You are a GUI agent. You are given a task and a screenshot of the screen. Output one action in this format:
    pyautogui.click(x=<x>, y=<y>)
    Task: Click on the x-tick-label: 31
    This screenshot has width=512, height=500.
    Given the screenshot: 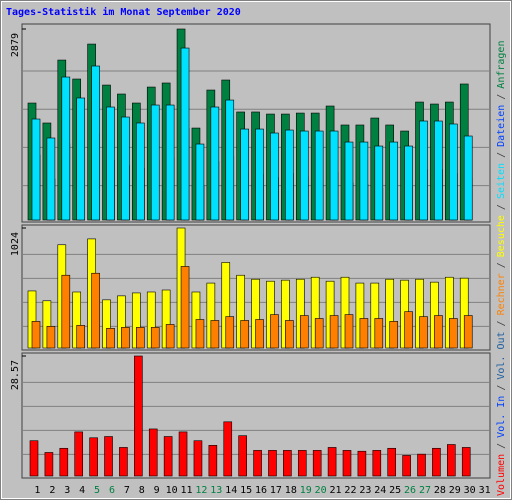 What is the action you would take?
    pyautogui.click(x=485, y=490)
    